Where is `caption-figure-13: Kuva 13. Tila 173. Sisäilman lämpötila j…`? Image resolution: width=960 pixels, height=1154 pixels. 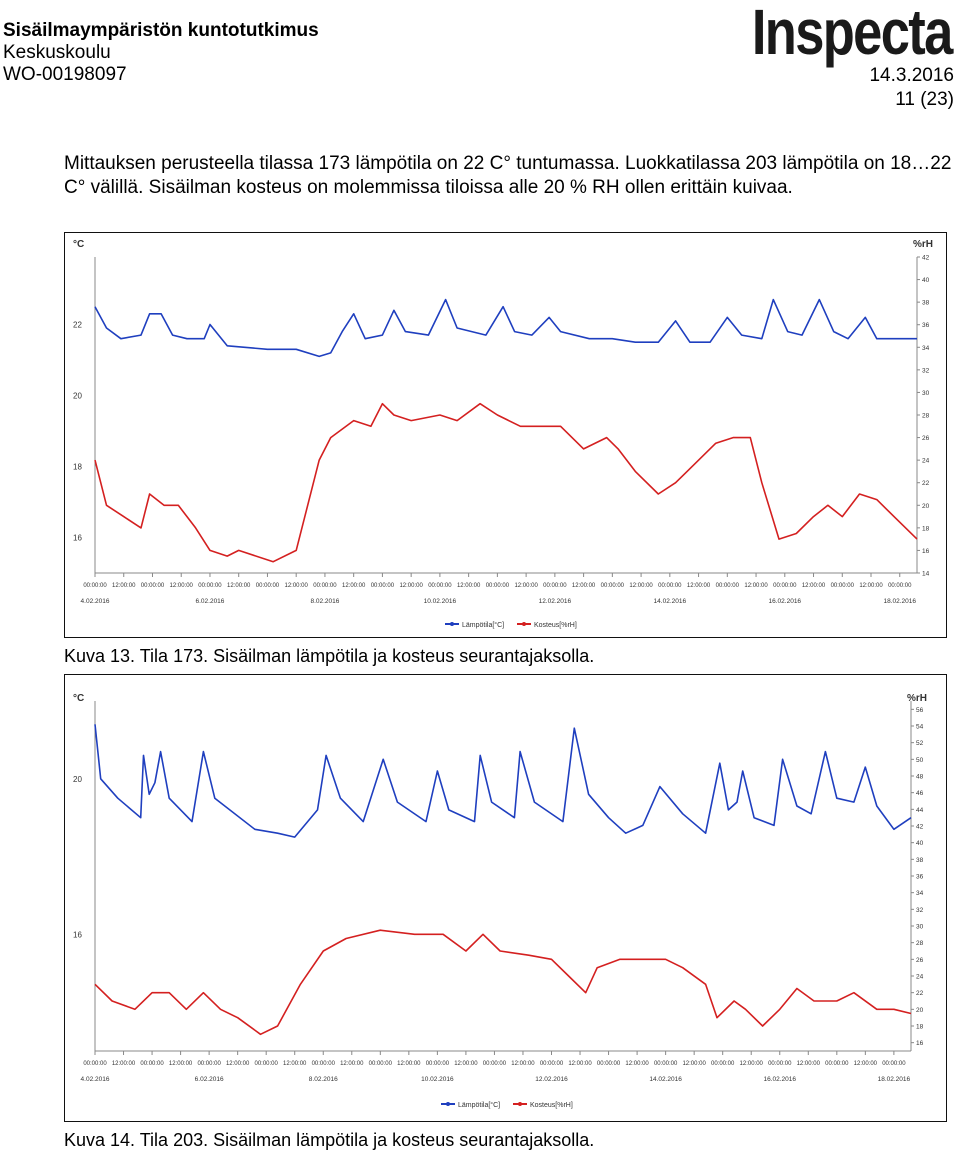 caption-figure-13: Kuva 13. Tila 173. Sisäilman lämpötila j… is located at coordinates (329, 656).